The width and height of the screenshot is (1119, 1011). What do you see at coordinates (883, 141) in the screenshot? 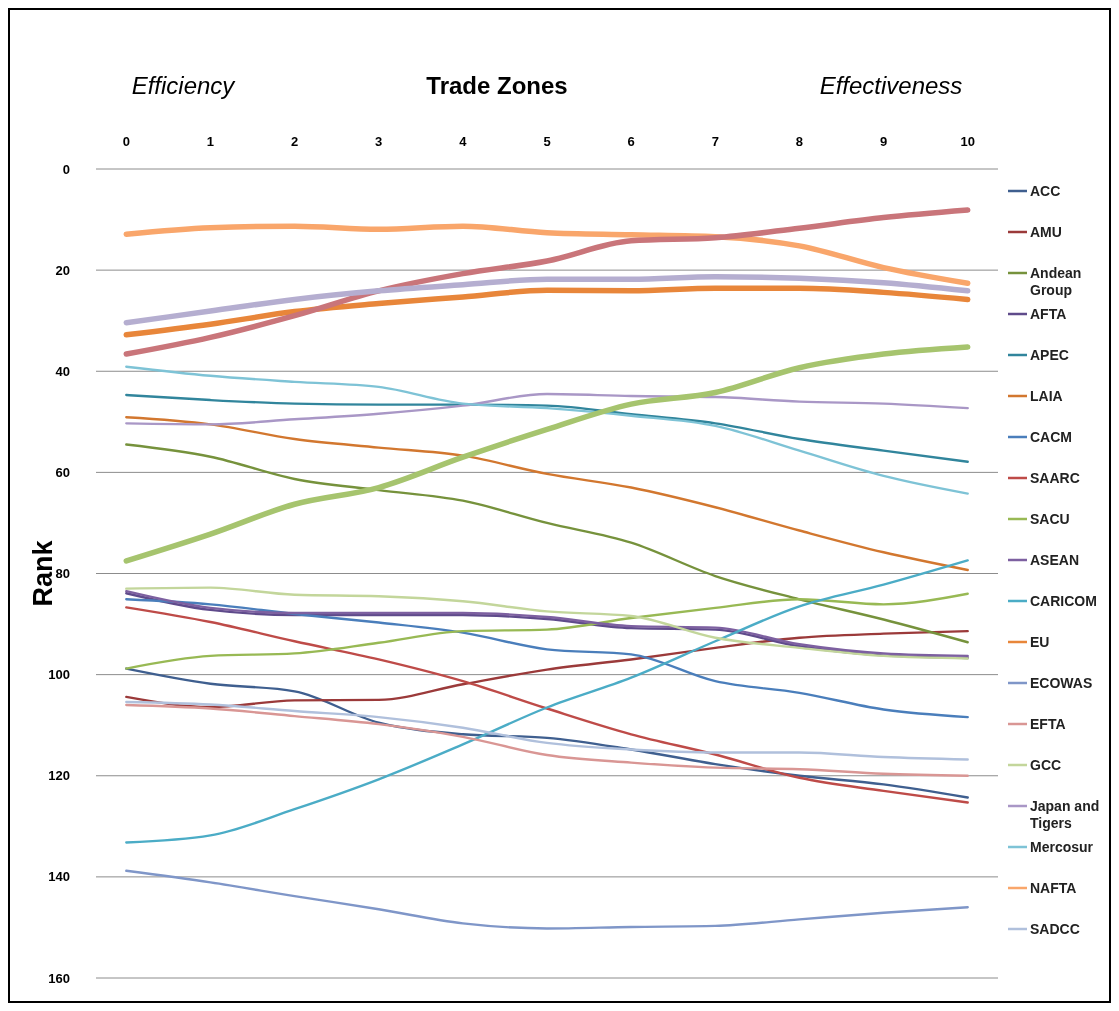
I see `x-tick-label: 9` at bounding box center [883, 141].